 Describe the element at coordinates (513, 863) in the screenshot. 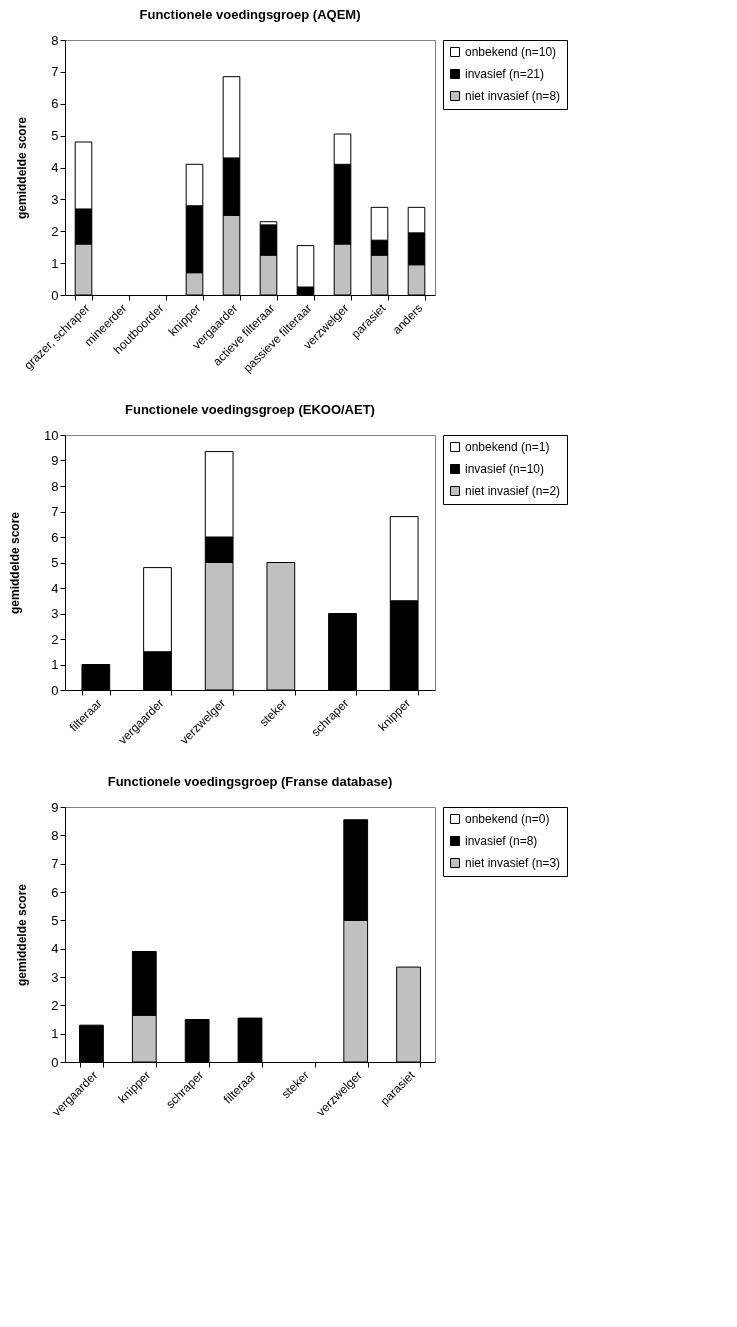

I see `legend-label: niet invasief (n=3)` at that location.